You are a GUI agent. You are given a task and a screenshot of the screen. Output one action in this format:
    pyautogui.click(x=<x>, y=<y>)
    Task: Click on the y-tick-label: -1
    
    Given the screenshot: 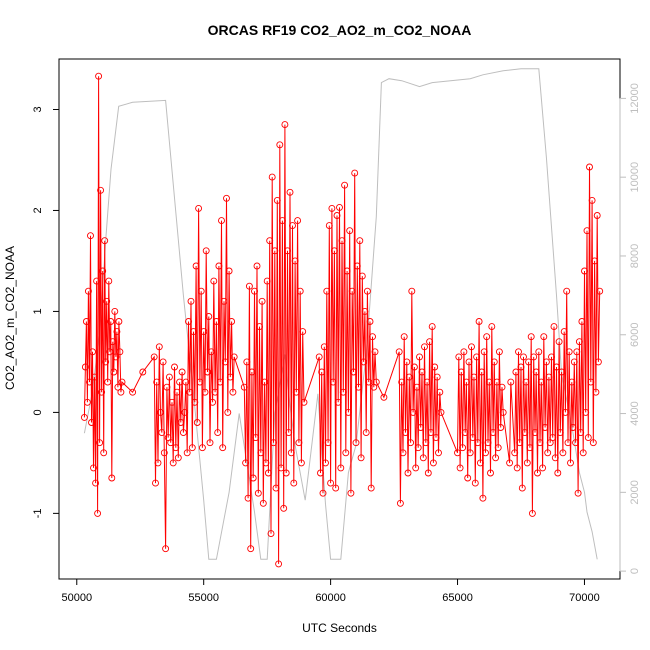 What is the action you would take?
    pyautogui.click(x=38, y=513)
    